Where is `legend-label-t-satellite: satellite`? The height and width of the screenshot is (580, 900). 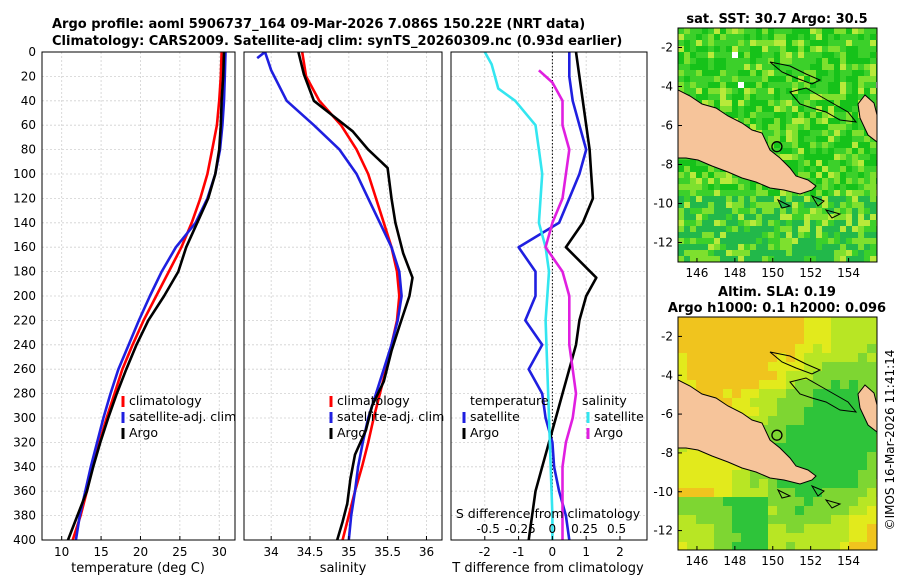 legend-label-t-satellite: satellite is located at coordinates (495, 416).